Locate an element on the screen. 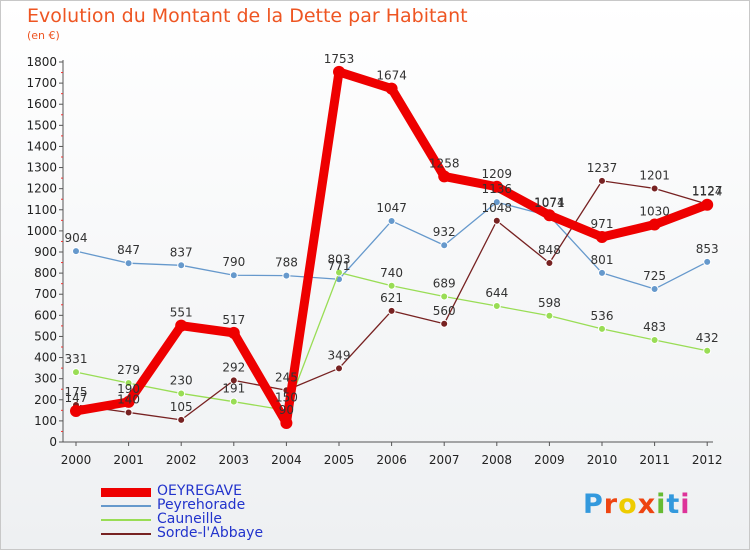 This screenshot has height=550, width=750. y-tick-label: 600 is located at coordinates (45, 315).